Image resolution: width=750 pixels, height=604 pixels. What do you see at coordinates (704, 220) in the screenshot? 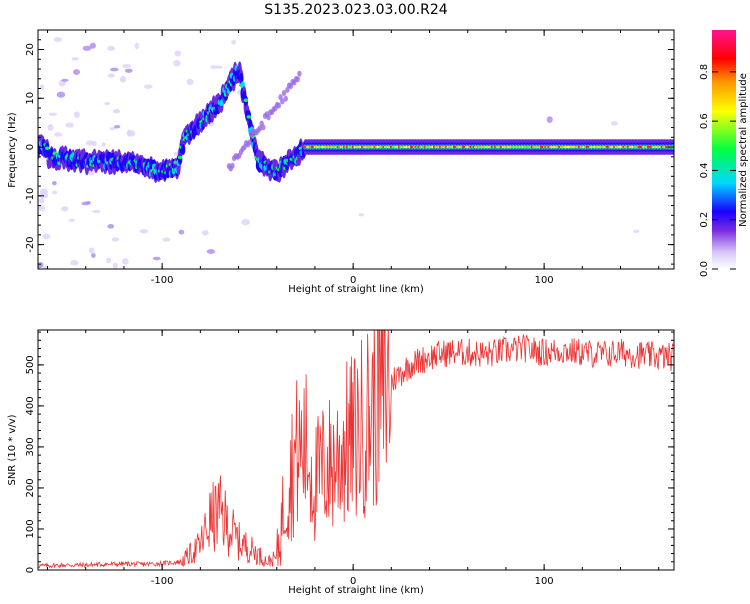
I see `colorbar-tick-label: 0.2` at bounding box center [704, 220].